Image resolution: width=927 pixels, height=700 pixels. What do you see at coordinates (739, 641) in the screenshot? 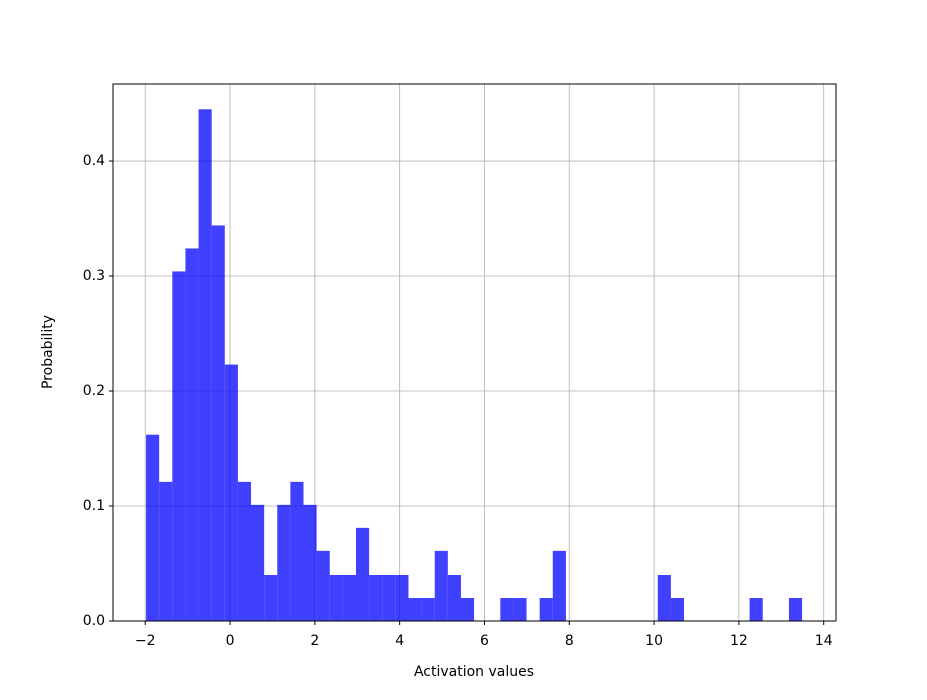
I see `x-tick-label: 12` at bounding box center [739, 641].